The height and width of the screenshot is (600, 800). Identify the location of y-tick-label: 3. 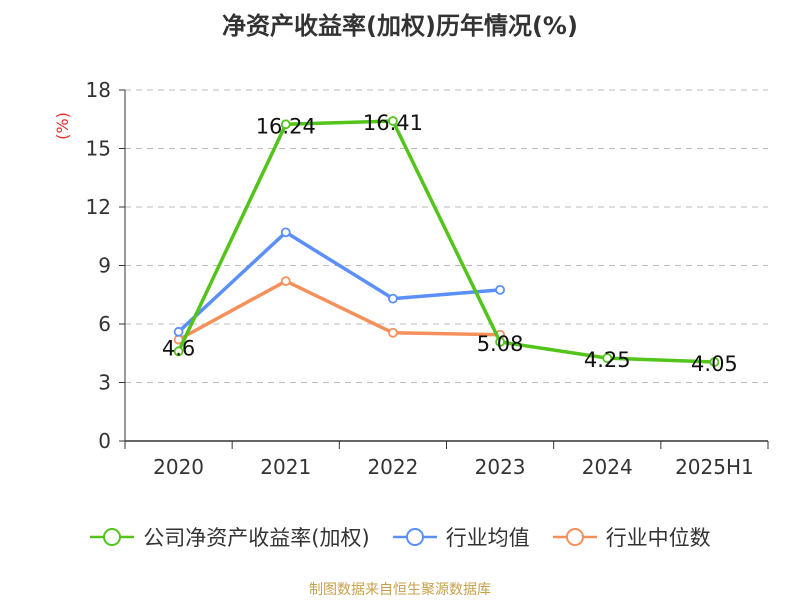
(104, 383).